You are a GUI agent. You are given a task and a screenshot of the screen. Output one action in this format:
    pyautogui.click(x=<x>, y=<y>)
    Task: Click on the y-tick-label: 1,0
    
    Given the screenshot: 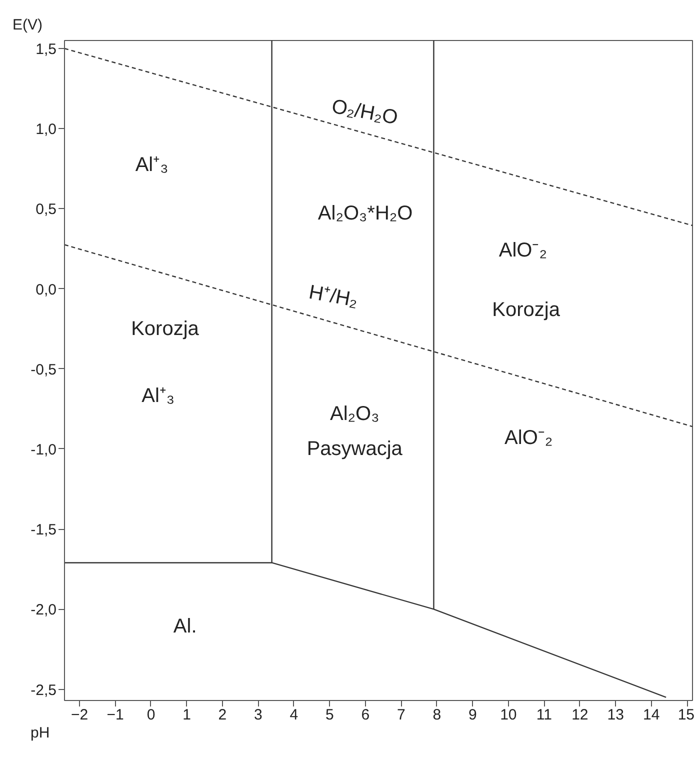 What is the action you would take?
    pyautogui.click(x=46, y=129)
    